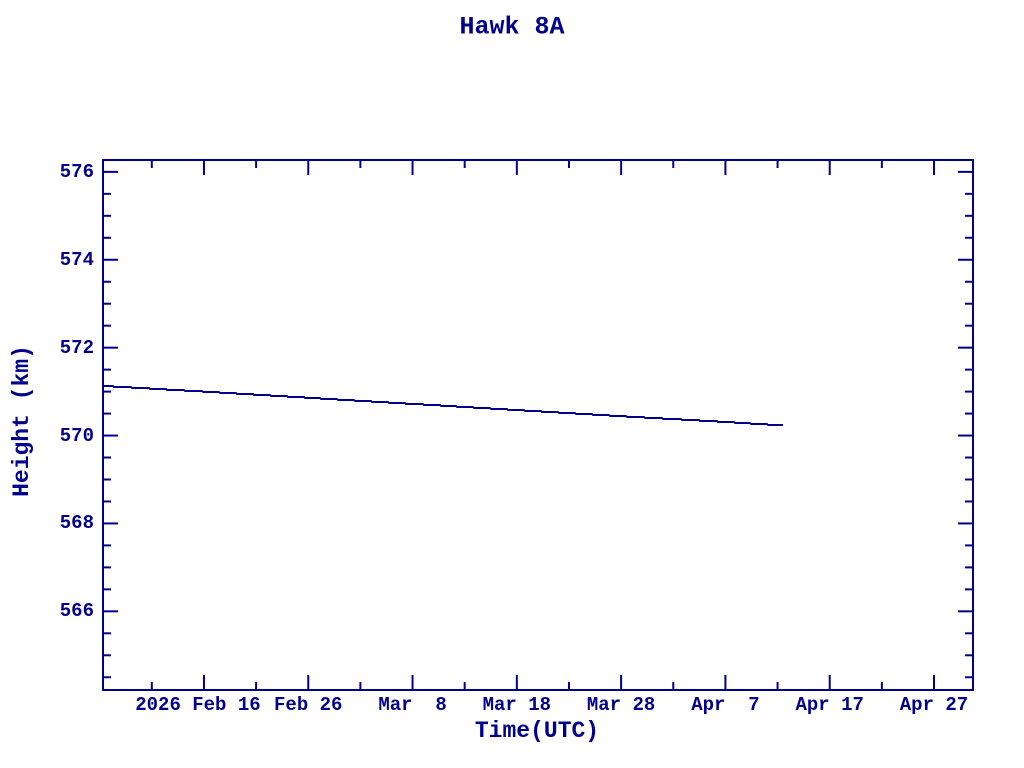 This screenshot has height=768, width=1024. Describe the element at coordinates (198, 705) in the screenshot. I see `x-tick-label: 2026 Feb 16` at that location.